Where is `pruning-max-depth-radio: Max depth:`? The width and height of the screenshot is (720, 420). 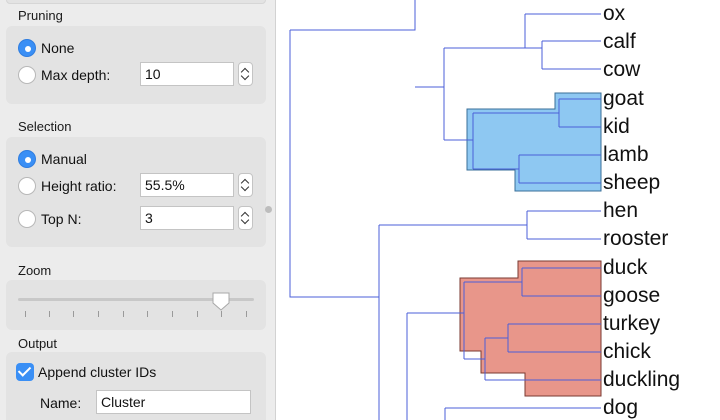
pruning-max-depth-radio: Max depth: is located at coordinates (64, 75).